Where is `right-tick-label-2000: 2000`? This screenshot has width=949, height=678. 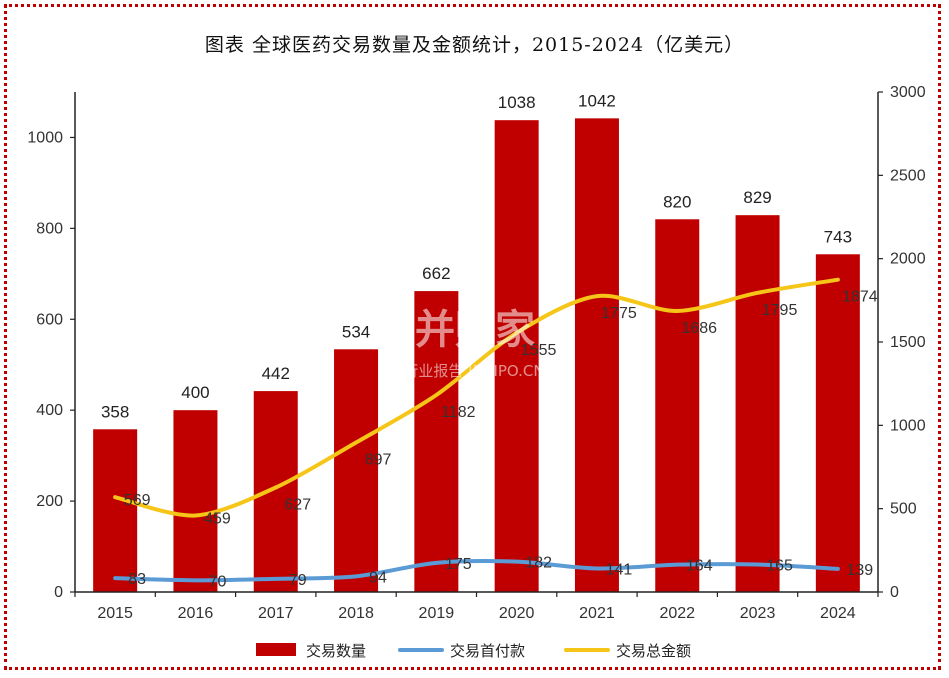 right-tick-label-2000: 2000 is located at coordinates (908, 259).